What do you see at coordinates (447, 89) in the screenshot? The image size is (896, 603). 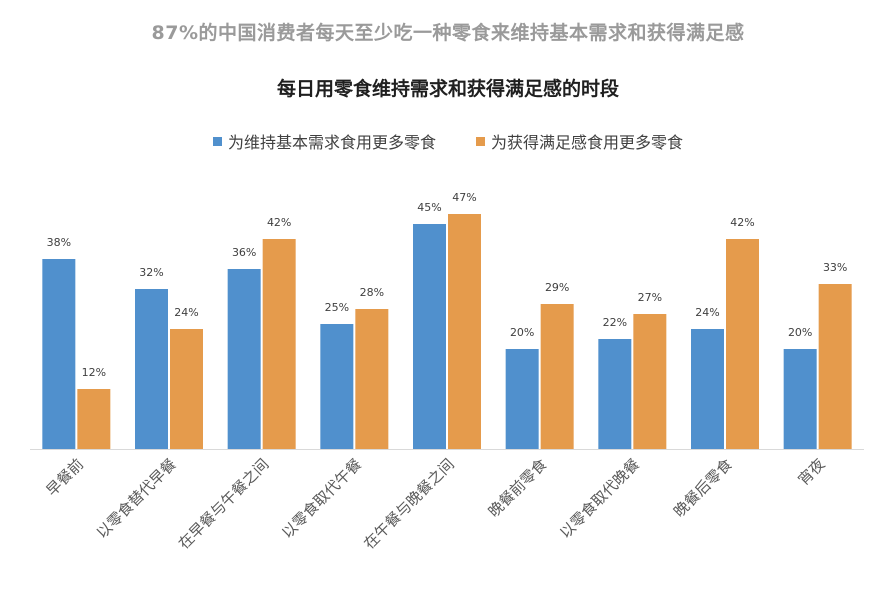 I see `chart-title: 每日用零食维持需求和获得满足感的时段` at bounding box center [447, 89].